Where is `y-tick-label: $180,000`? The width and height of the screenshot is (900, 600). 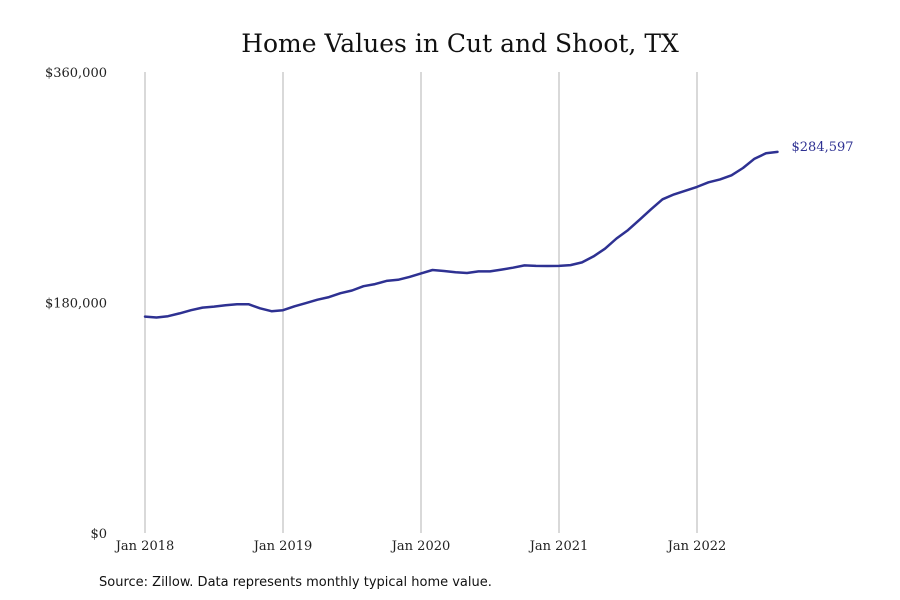 y-tick-label: $180,000 is located at coordinates (76, 304).